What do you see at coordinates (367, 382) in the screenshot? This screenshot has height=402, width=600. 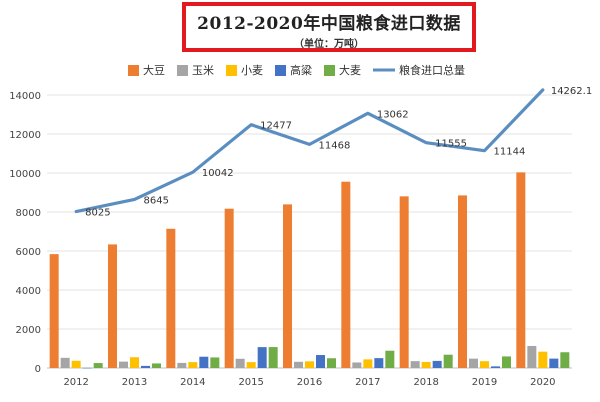 I see `x-tick-label: 2017` at bounding box center [367, 382].